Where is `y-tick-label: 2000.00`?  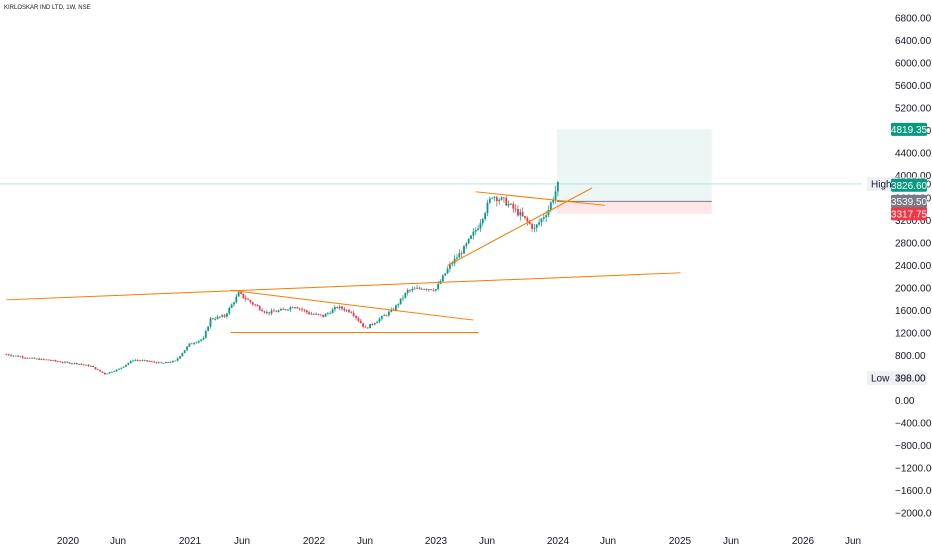
y-tick-label: 2000.00 is located at coordinates (913, 289).